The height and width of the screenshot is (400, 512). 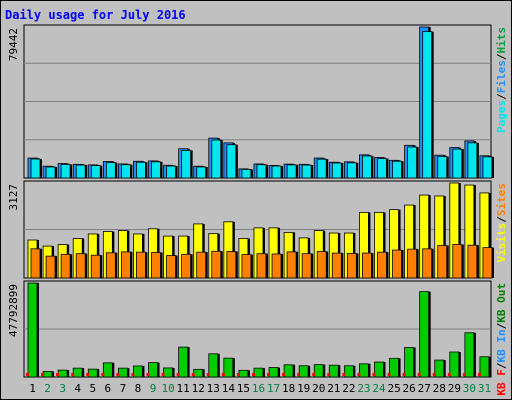 I want to click on day-label-13: 13, so click(x=213, y=388).